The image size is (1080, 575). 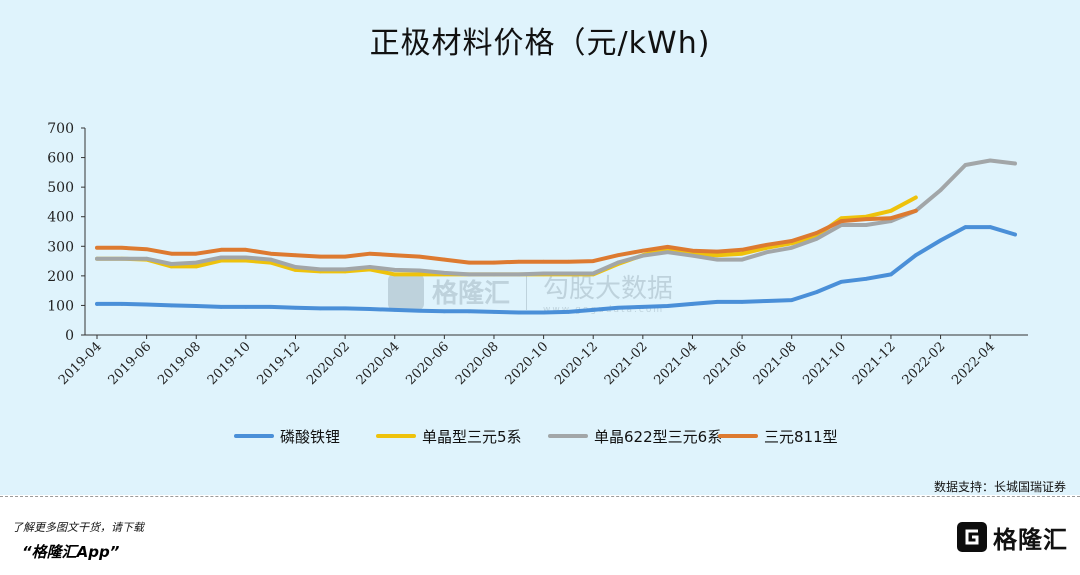 What do you see at coordinates (78, 527) in the screenshot?
I see `promo-text: 了解更多图文干货，请下载` at bounding box center [78, 527].